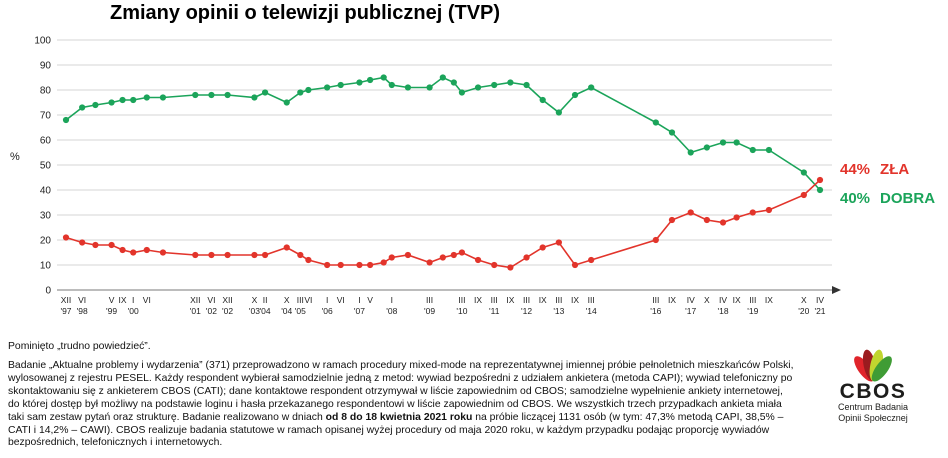 The height and width of the screenshot is (458, 948). What do you see at coordinates (836, 290) in the screenshot?
I see `x-axis-arrow` at bounding box center [836, 290].